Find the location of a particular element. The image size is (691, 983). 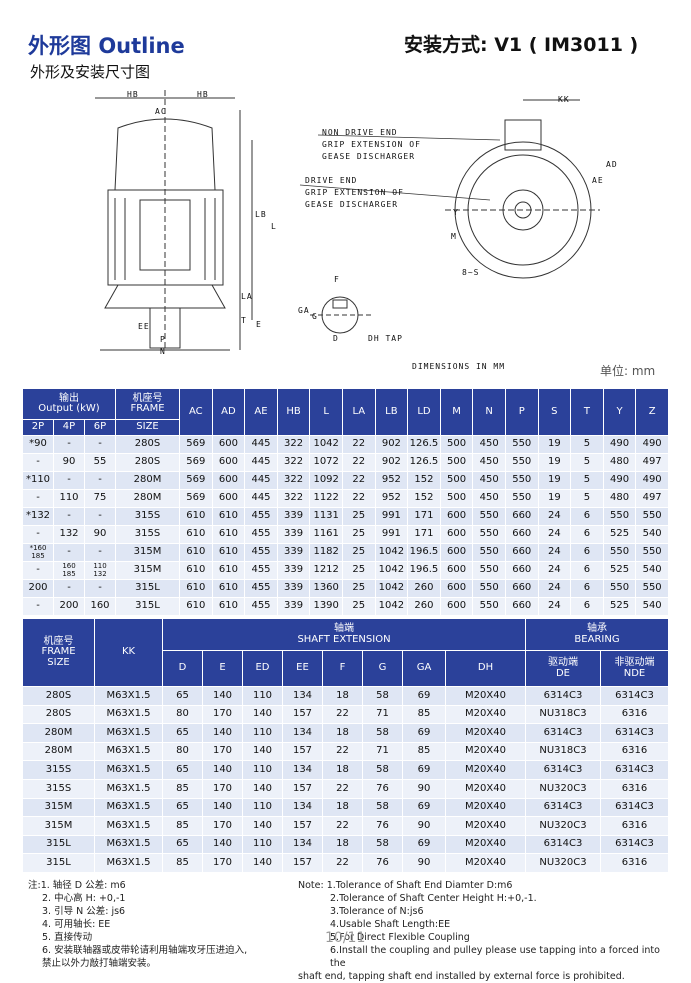

cell-text: 160 185 is located at coordinates (69, 570).